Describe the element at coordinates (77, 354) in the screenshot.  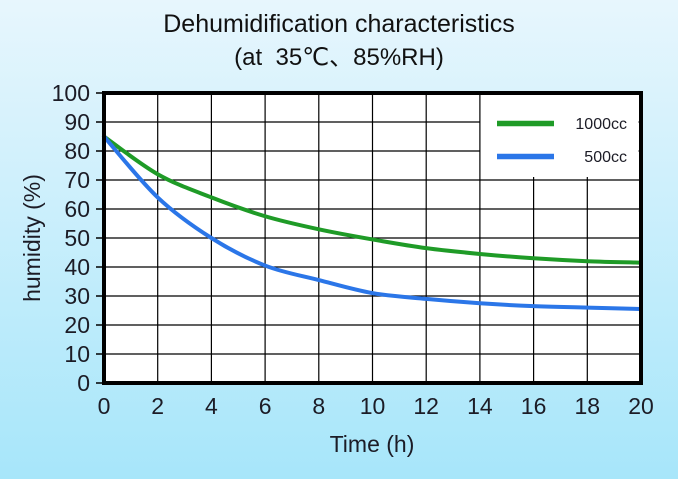
I see `y-tick-label: 10` at that location.